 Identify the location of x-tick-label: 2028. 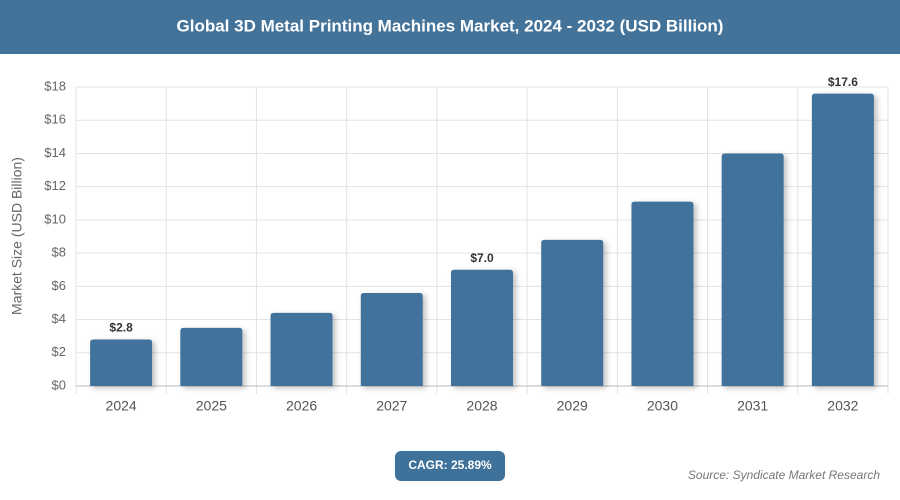
(481, 406).